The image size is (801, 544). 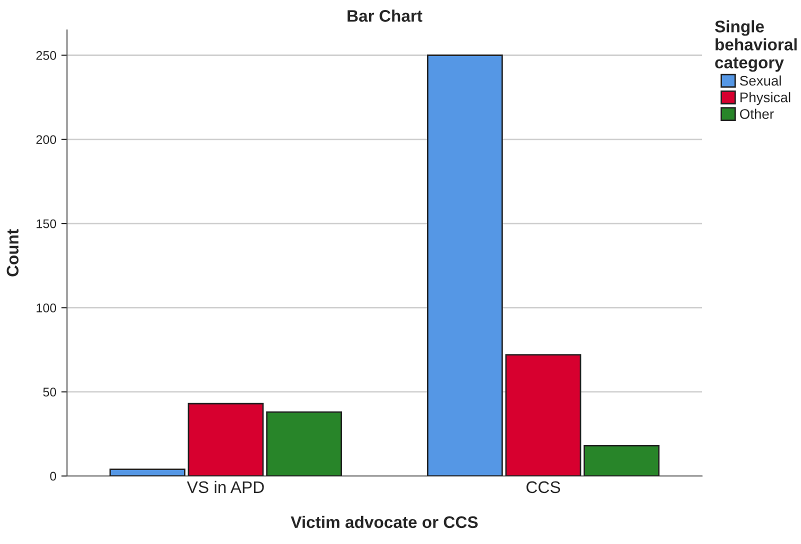 I want to click on y-tick-label: 50, so click(x=49, y=392).